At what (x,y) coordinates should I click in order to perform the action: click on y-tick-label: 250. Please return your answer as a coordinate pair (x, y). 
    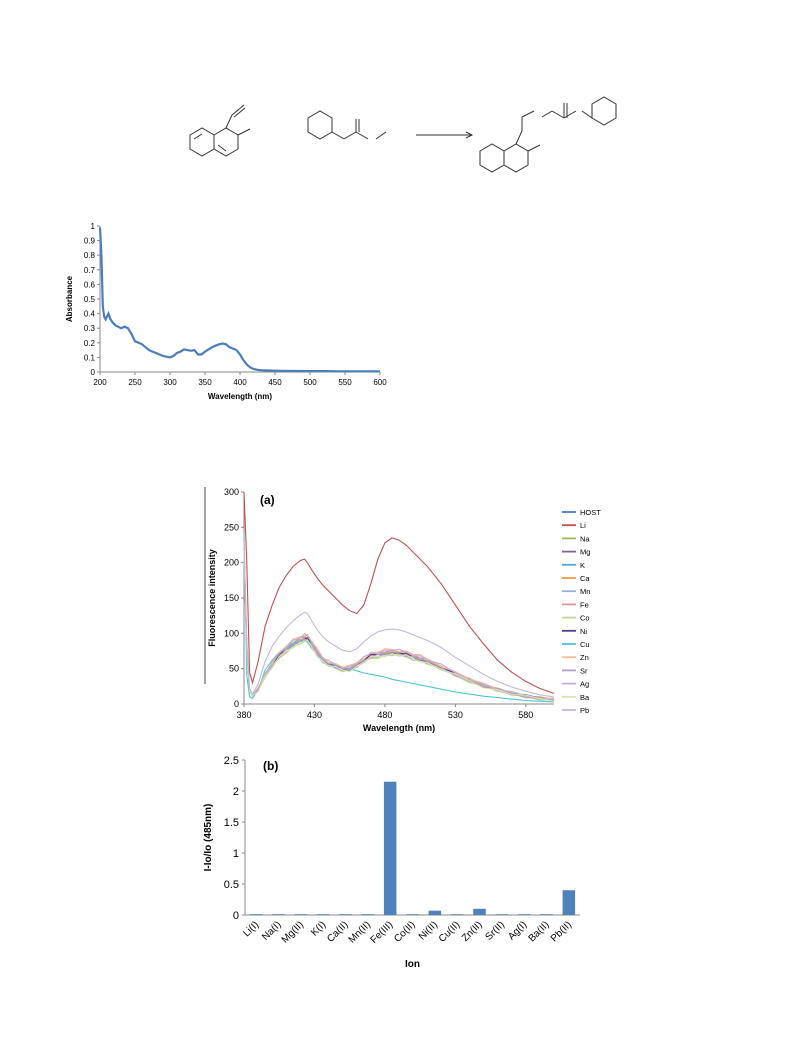
    Looking at the image, I should click on (231, 527).